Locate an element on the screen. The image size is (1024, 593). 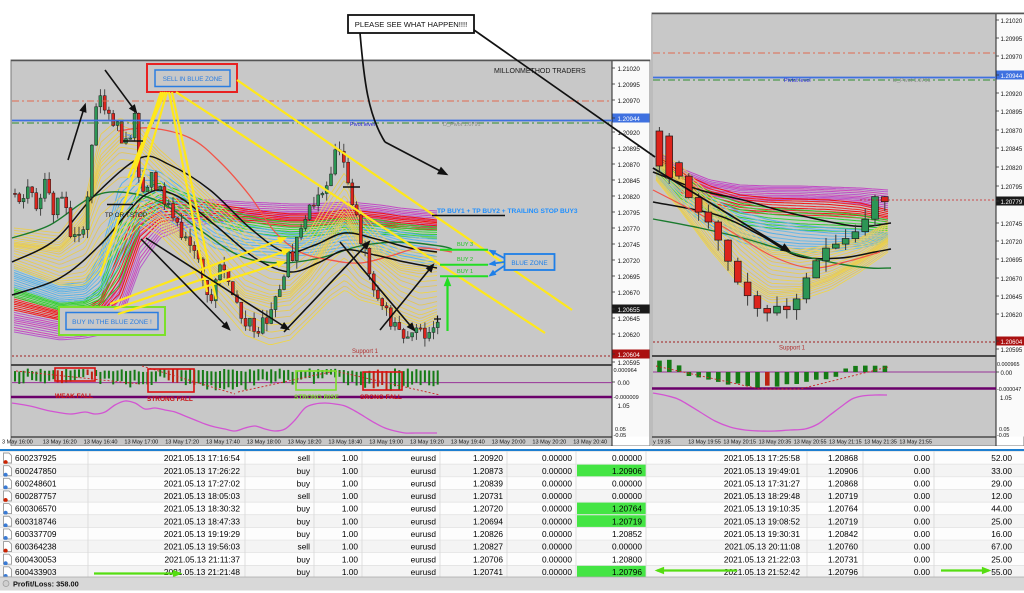
svg-text: 55.00 is located at coordinates (1001, 572).